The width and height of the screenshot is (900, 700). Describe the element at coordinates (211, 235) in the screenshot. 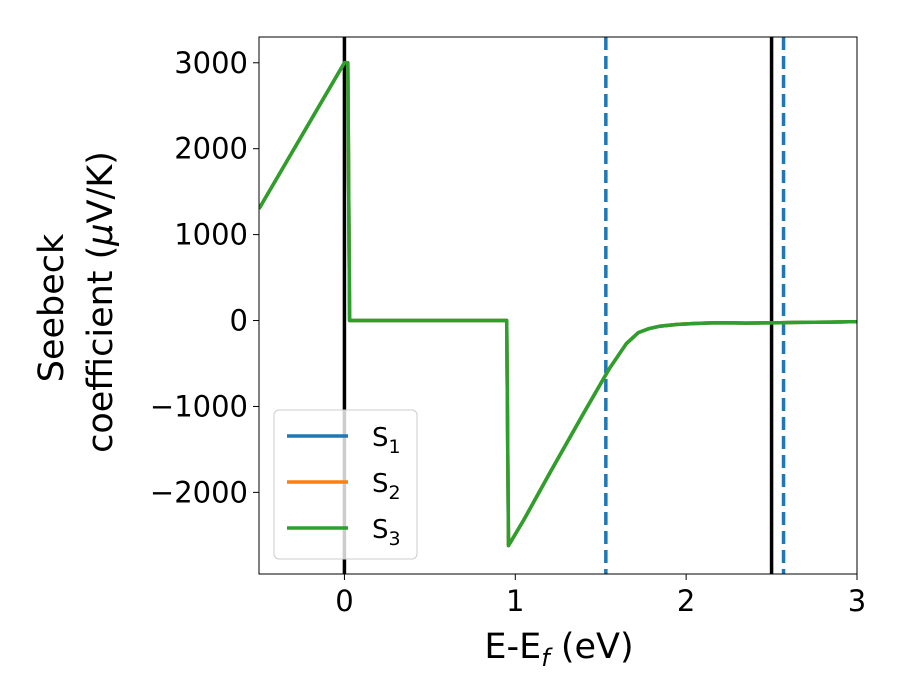

I see `y-tick-label: 1000` at that location.